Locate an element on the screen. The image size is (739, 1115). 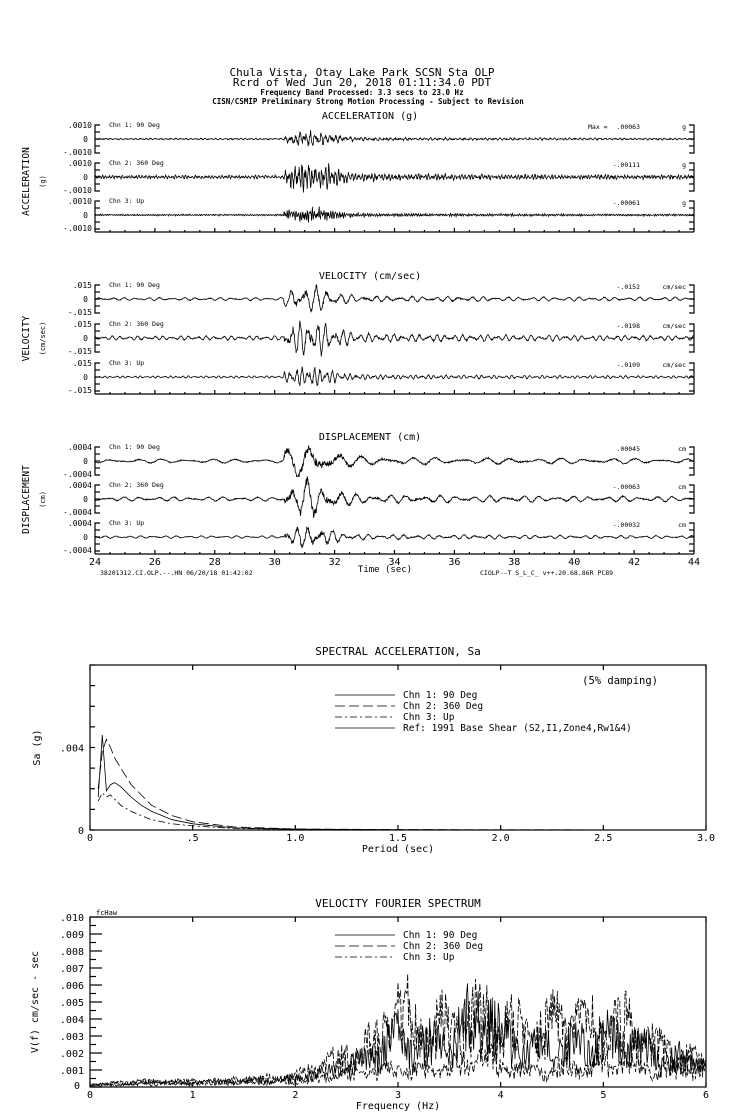
y-tick-label: .010 is located at coordinates (72, 918).